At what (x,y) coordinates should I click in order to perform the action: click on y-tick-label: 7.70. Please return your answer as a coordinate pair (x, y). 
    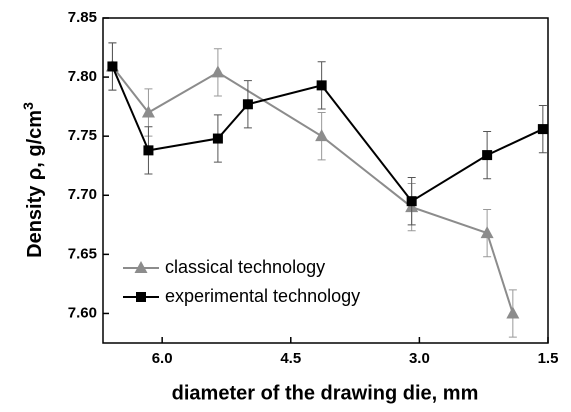
    Looking at the image, I should click on (82, 194).